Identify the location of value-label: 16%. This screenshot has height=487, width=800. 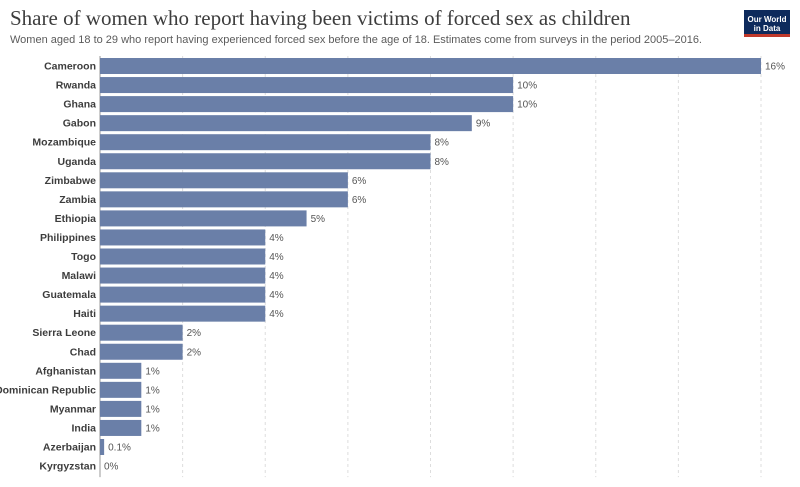
(775, 67).